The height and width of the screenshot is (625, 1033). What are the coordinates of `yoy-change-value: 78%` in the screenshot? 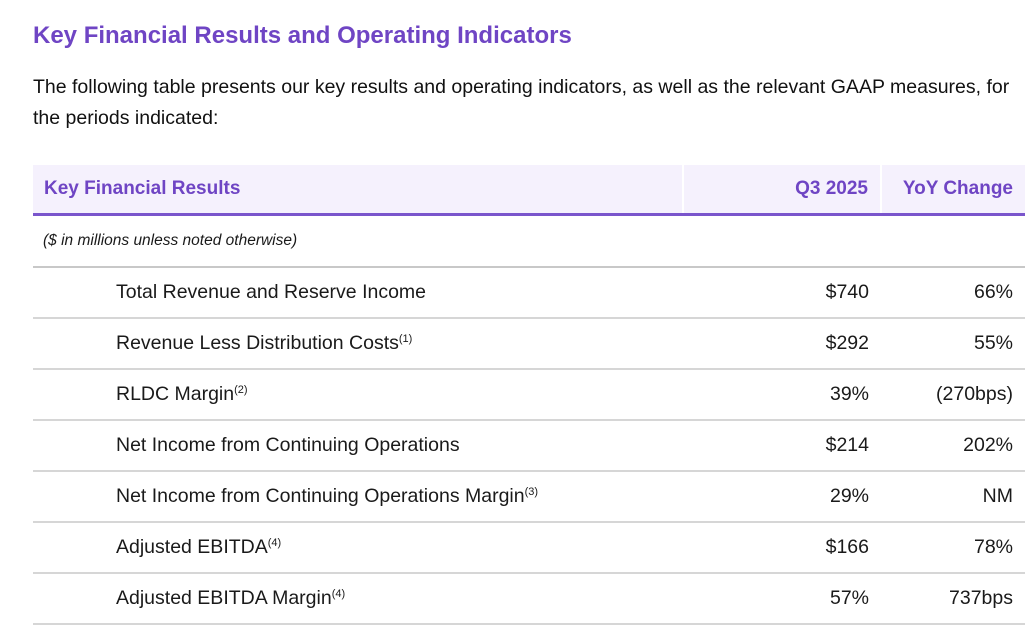 It's located at (953, 548).